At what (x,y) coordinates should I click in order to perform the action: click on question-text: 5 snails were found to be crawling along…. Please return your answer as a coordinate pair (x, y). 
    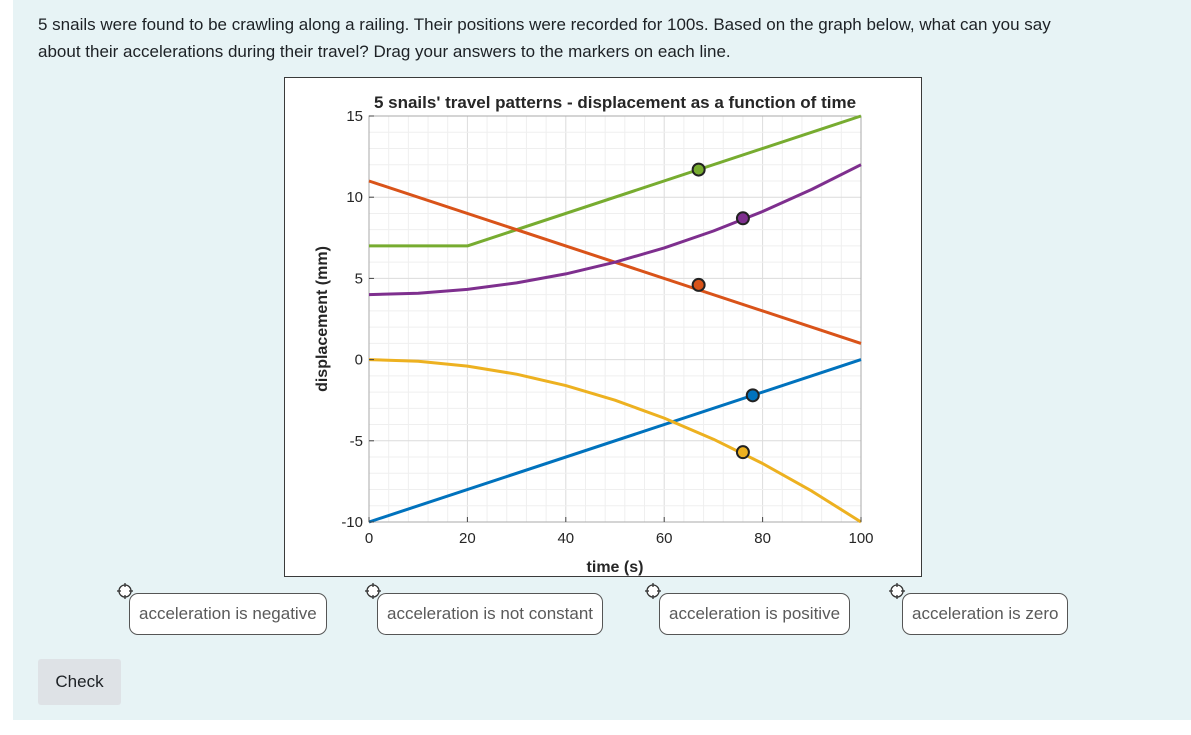
    Looking at the image, I should click on (598, 38).